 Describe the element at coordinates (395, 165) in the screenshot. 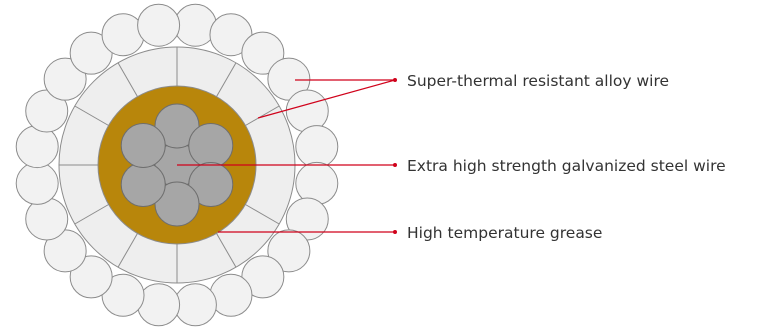

I see `leader-dot-steel` at that location.